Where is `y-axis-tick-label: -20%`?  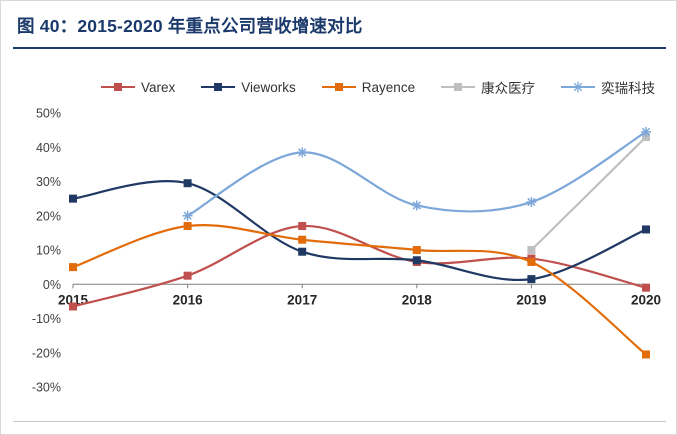 y-axis-tick-label: -20% is located at coordinates (46, 353).